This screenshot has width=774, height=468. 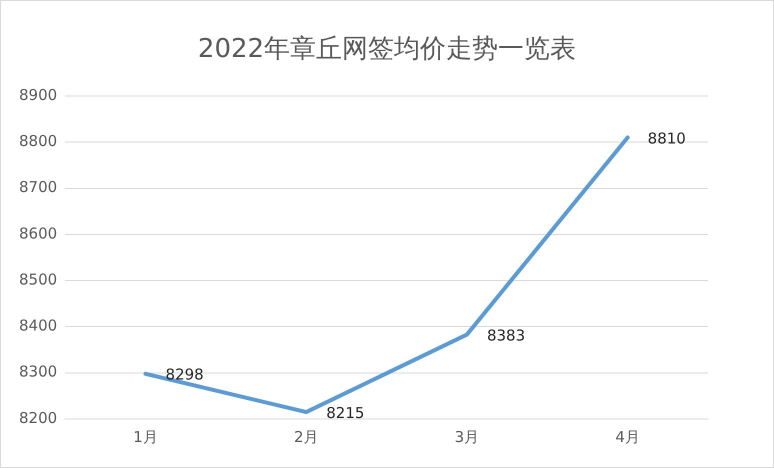 What do you see at coordinates (506, 335) in the screenshot?
I see `data-label: 8383` at bounding box center [506, 335].